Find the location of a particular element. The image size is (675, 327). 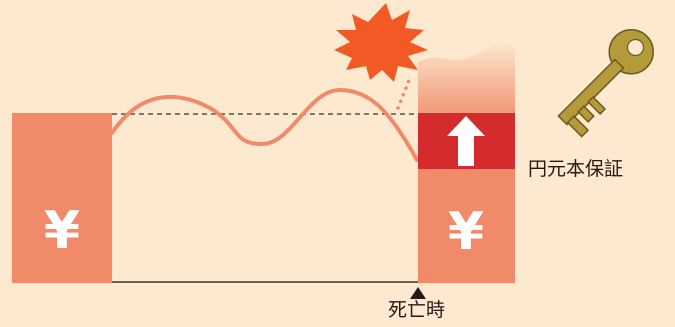

initial-principal-yen-symbol: ¥ is located at coordinates (62, 231).